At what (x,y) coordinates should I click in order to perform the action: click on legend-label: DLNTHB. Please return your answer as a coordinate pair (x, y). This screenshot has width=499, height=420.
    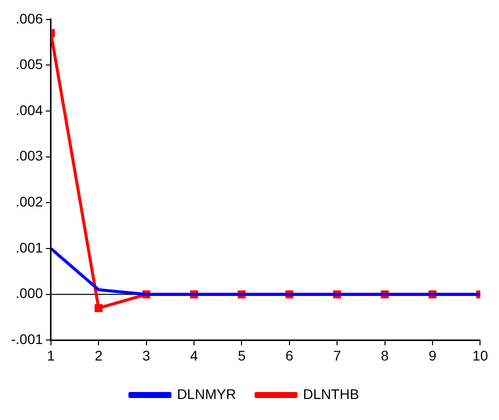
    Looking at the image, I should click on (331, 394).